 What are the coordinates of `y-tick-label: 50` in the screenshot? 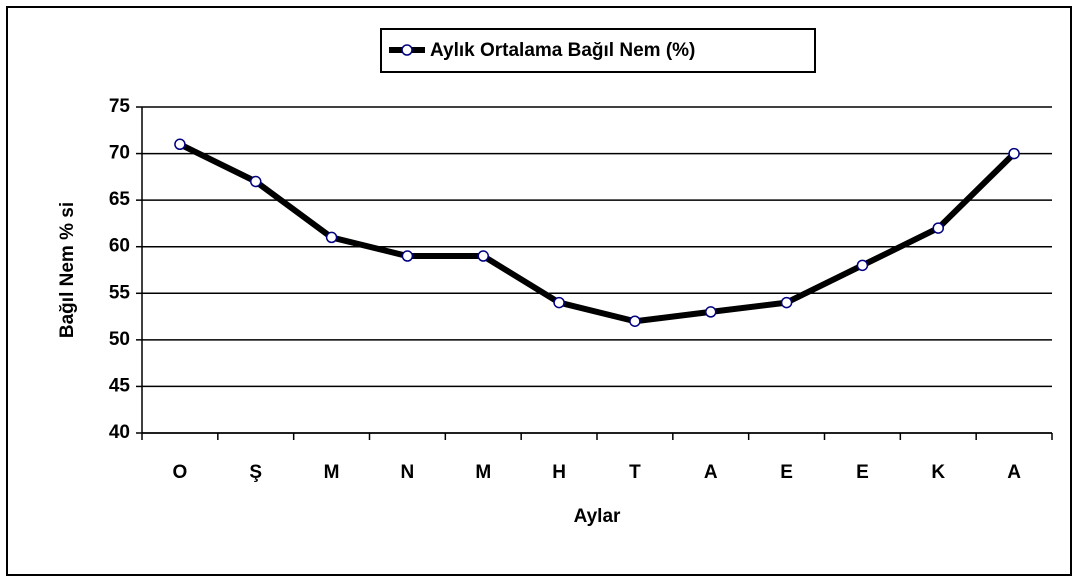 It's located at (119, 339).